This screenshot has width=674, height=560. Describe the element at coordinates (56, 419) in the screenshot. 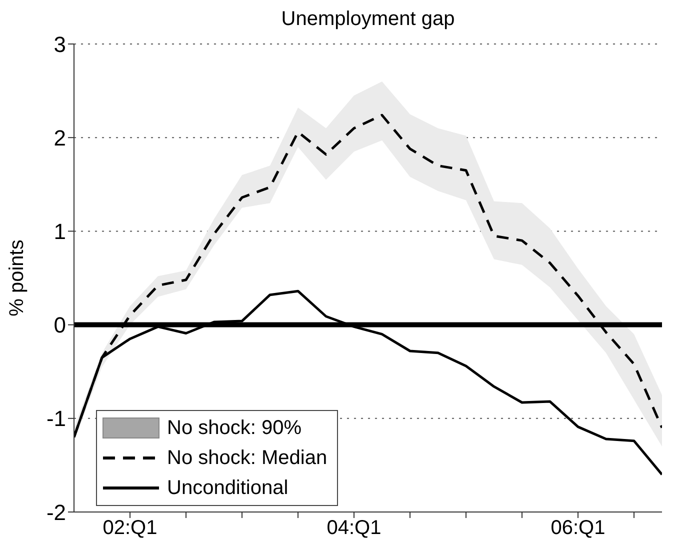

I see `y-tick-label: -1` at that location.